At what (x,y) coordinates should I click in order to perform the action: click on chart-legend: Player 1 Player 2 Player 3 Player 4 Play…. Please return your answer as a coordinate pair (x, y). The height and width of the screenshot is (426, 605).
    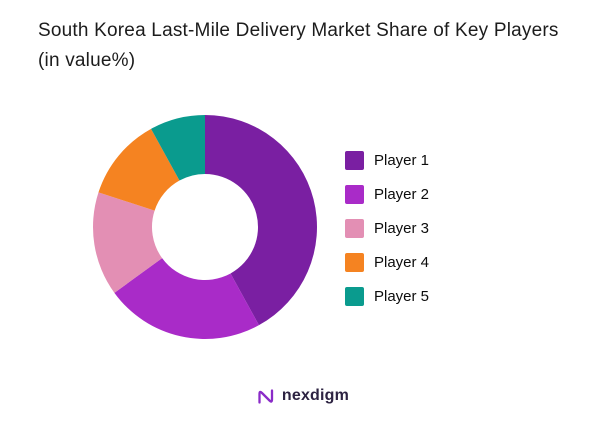
    Looking at the image, I should click on (387, 228).